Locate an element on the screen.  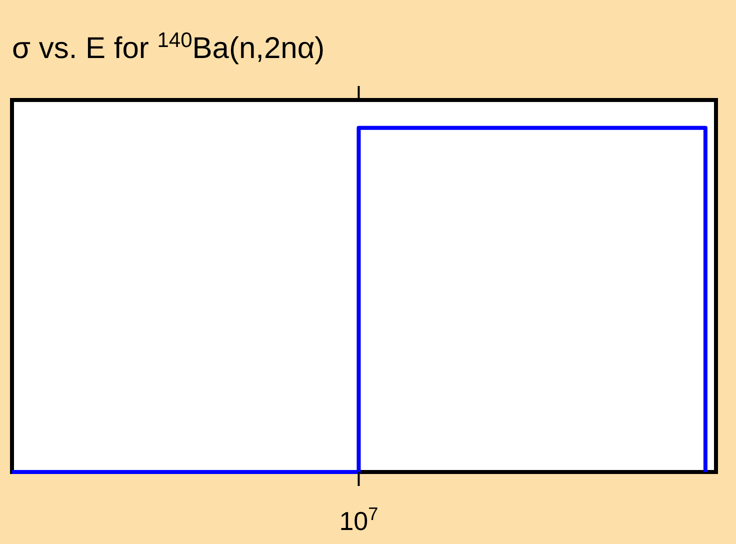
chart-title: σ vs. E for $^{140}$Ba(n,2nα) is located at coordinates (168, 46).